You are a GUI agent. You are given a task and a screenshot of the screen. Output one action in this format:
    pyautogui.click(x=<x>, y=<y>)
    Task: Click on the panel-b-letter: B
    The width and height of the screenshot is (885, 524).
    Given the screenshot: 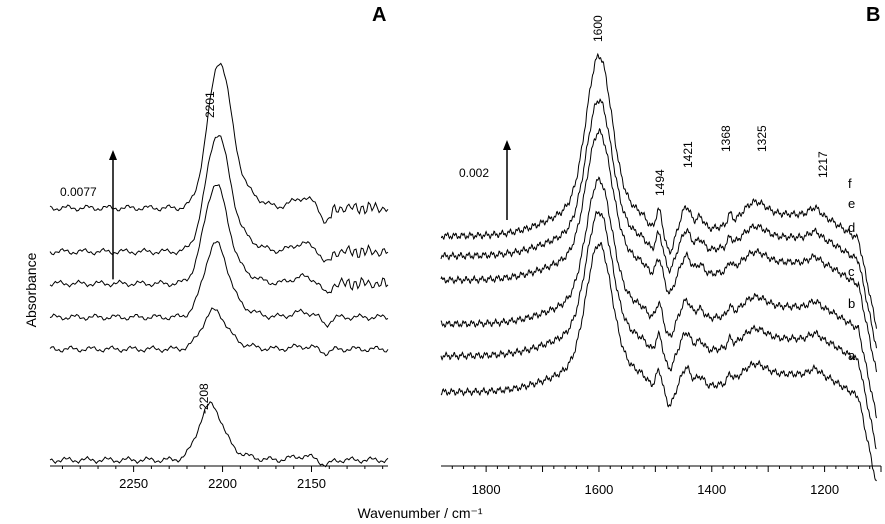 What is the action you would take?
    pyautogui.click(x=873, y=15)
    